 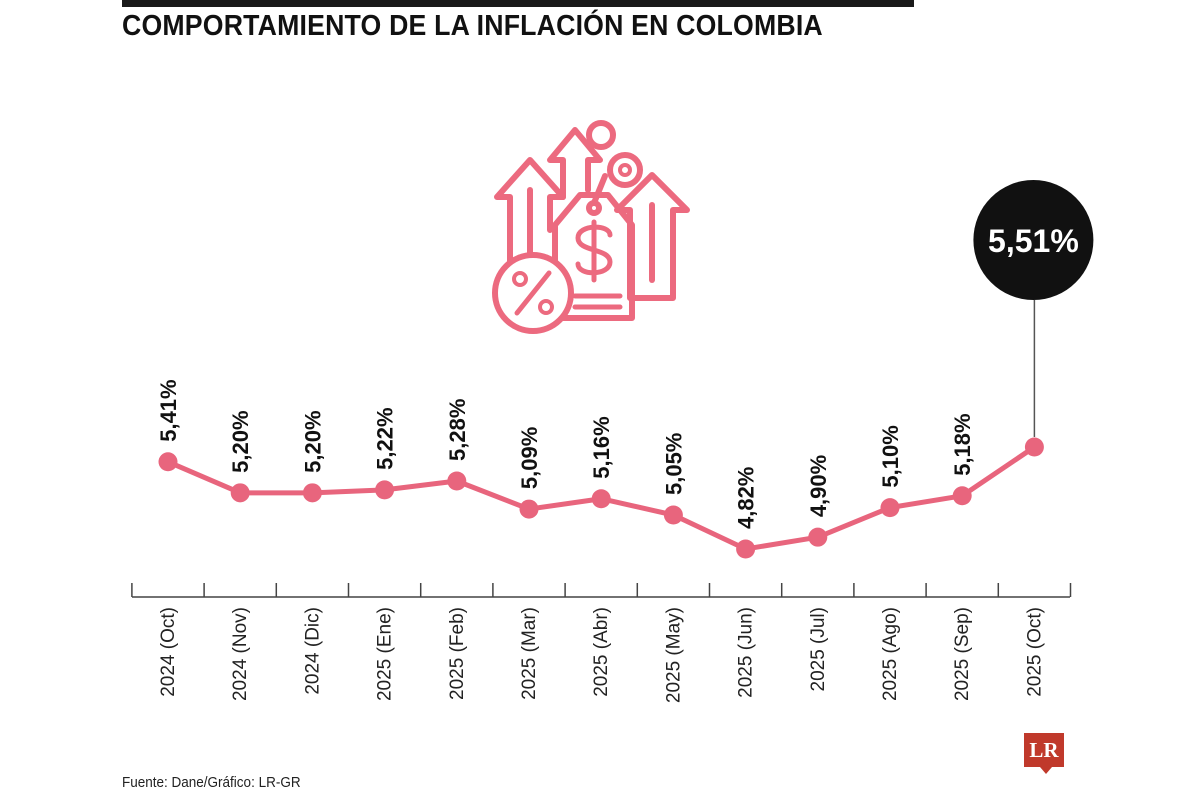 I want to click on x-tick-label: 2025 (Jul), so click(x=818, y=649).